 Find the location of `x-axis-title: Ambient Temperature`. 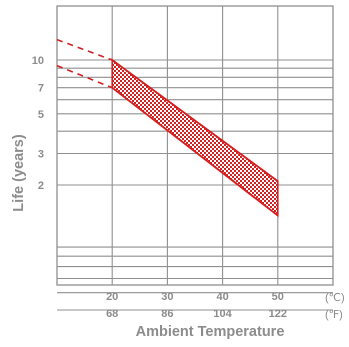

x-axis-title: Ambient Temperature is located at coordinates (210, 332).